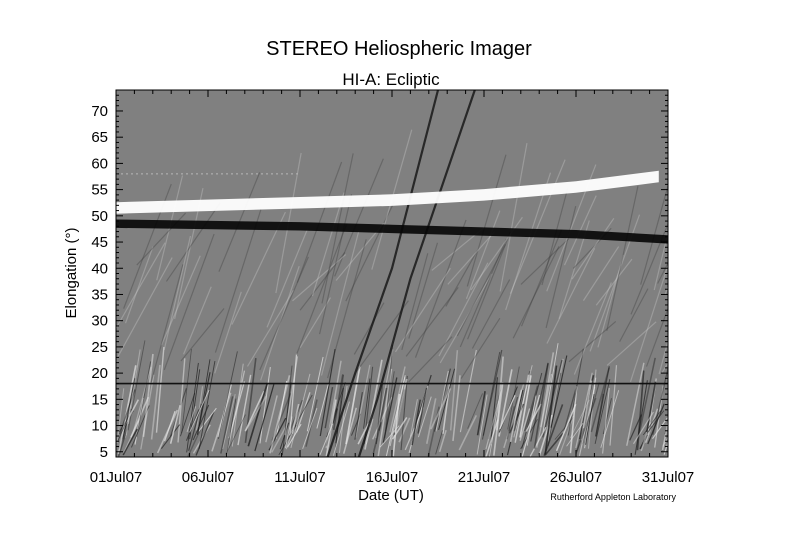 This screenshot has height=543, width=785. I want to click on chart-title: STEREO Heliospheric Imager, so click(399, 49).